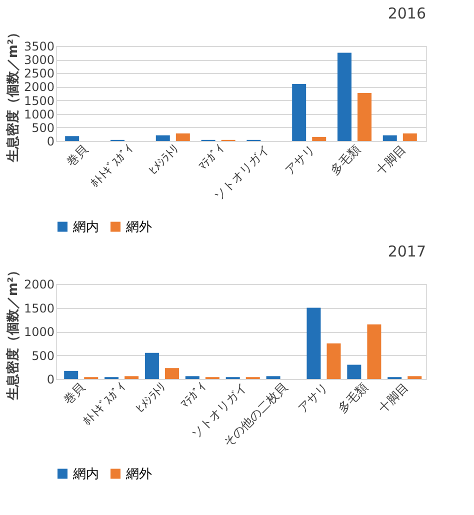  Describe the element at coordinates (407, 251) in the screenshot. I see `chart-title: 2017` at that location.